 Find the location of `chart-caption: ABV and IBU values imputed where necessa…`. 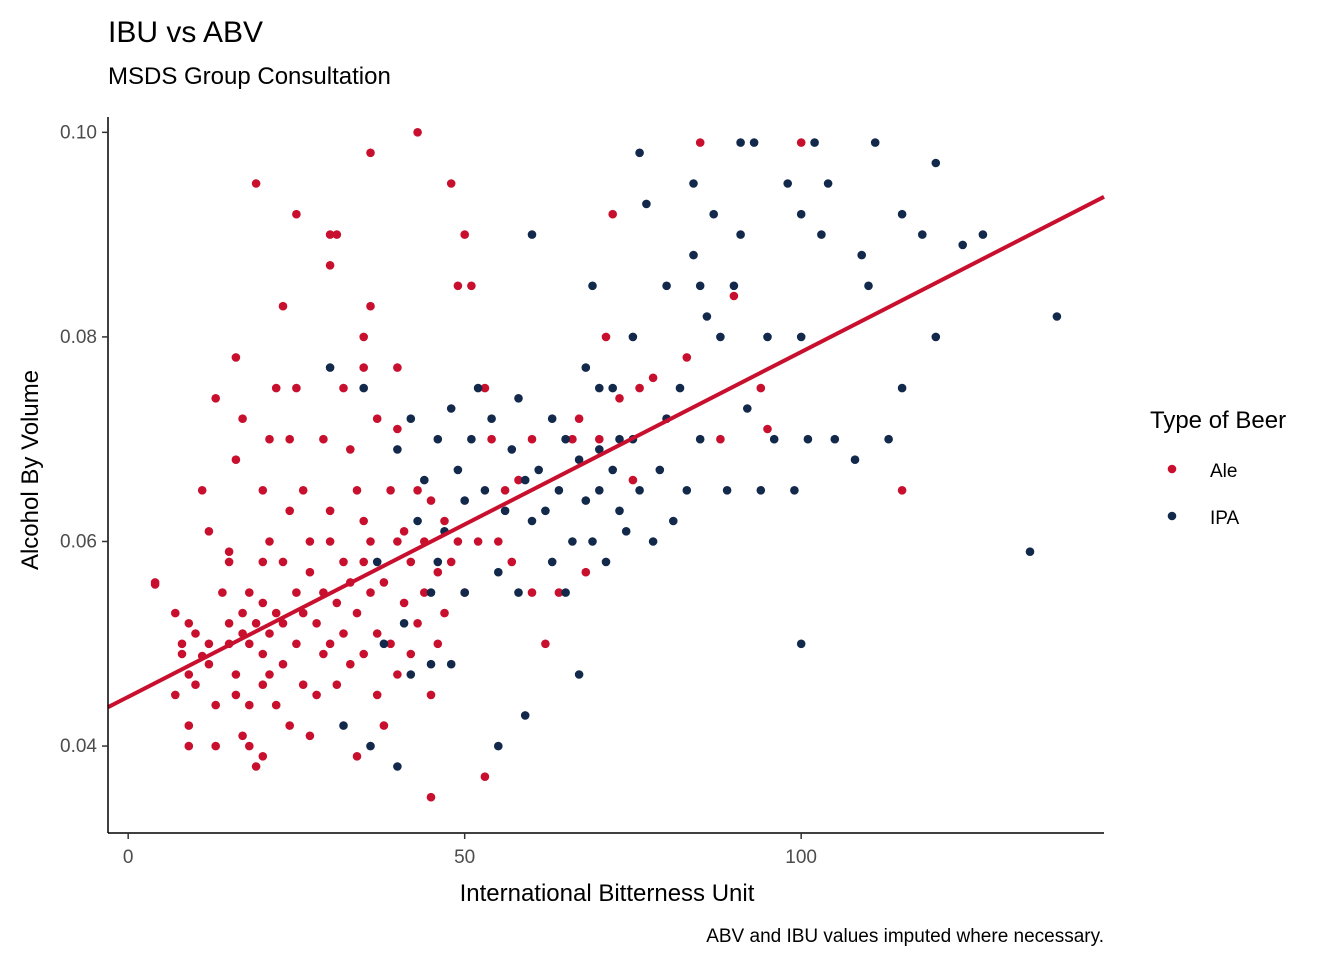

chart-caption: ABV and IBU values imputed where necessa… is located at coordinates (905, 936).